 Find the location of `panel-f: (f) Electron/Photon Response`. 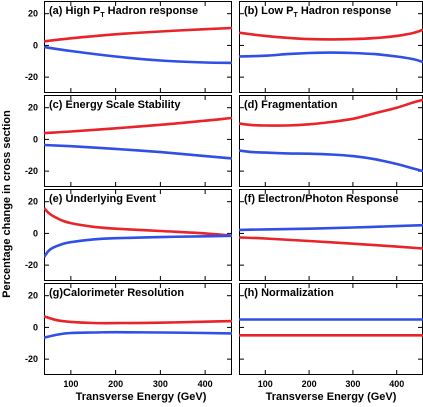

panel-f: (f) Electron/Photon Response is located at coordinates (331, 235).